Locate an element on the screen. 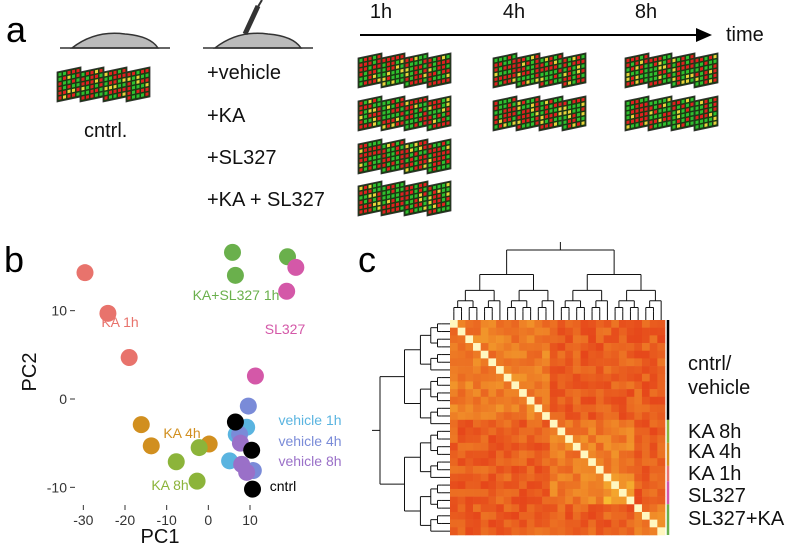  group-label: SL327 is located at coordinates (717, 496).